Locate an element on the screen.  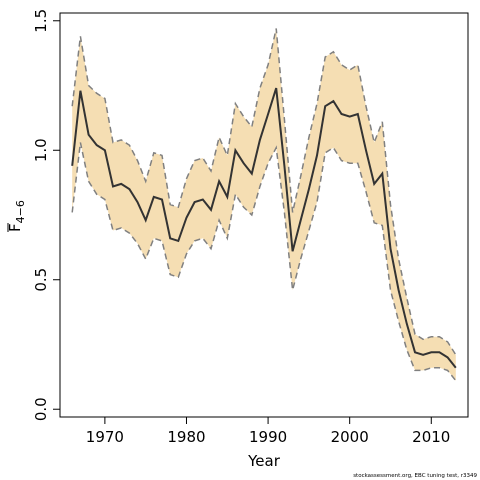
x-axis: 1970 1980 1990 2000 2010 is located at coordinates (268, 431).